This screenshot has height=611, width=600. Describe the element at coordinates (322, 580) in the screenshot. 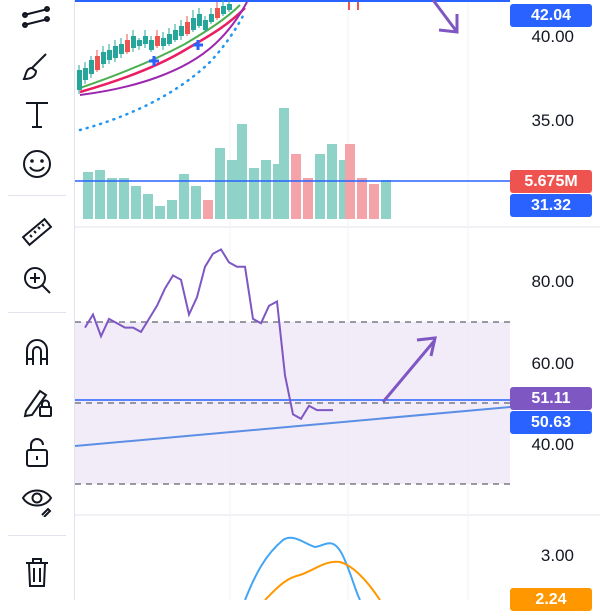

I see `macd-orange-line` at that location.